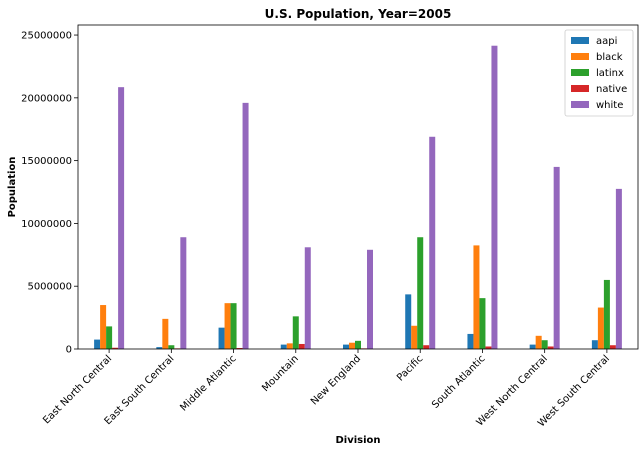  What do you see at coordinates (609, 57) in the screenshot?
I see `legend-label-black: black` at bounding box center [609, 57].